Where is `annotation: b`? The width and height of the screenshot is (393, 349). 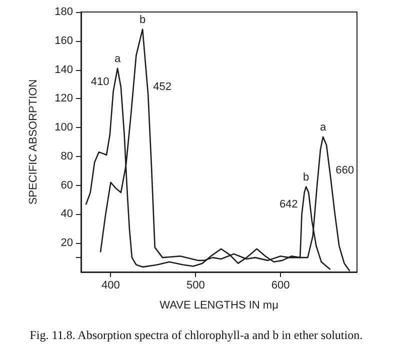
annotation: b is located at coordinates (306, 177).